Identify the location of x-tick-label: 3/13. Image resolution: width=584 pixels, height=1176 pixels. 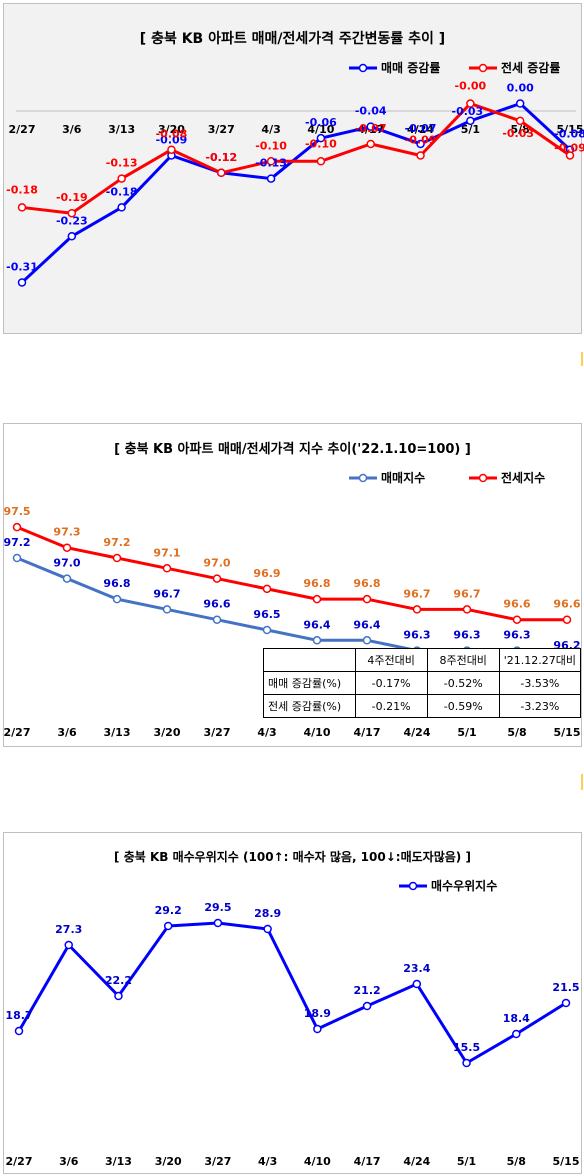
(117, 732).